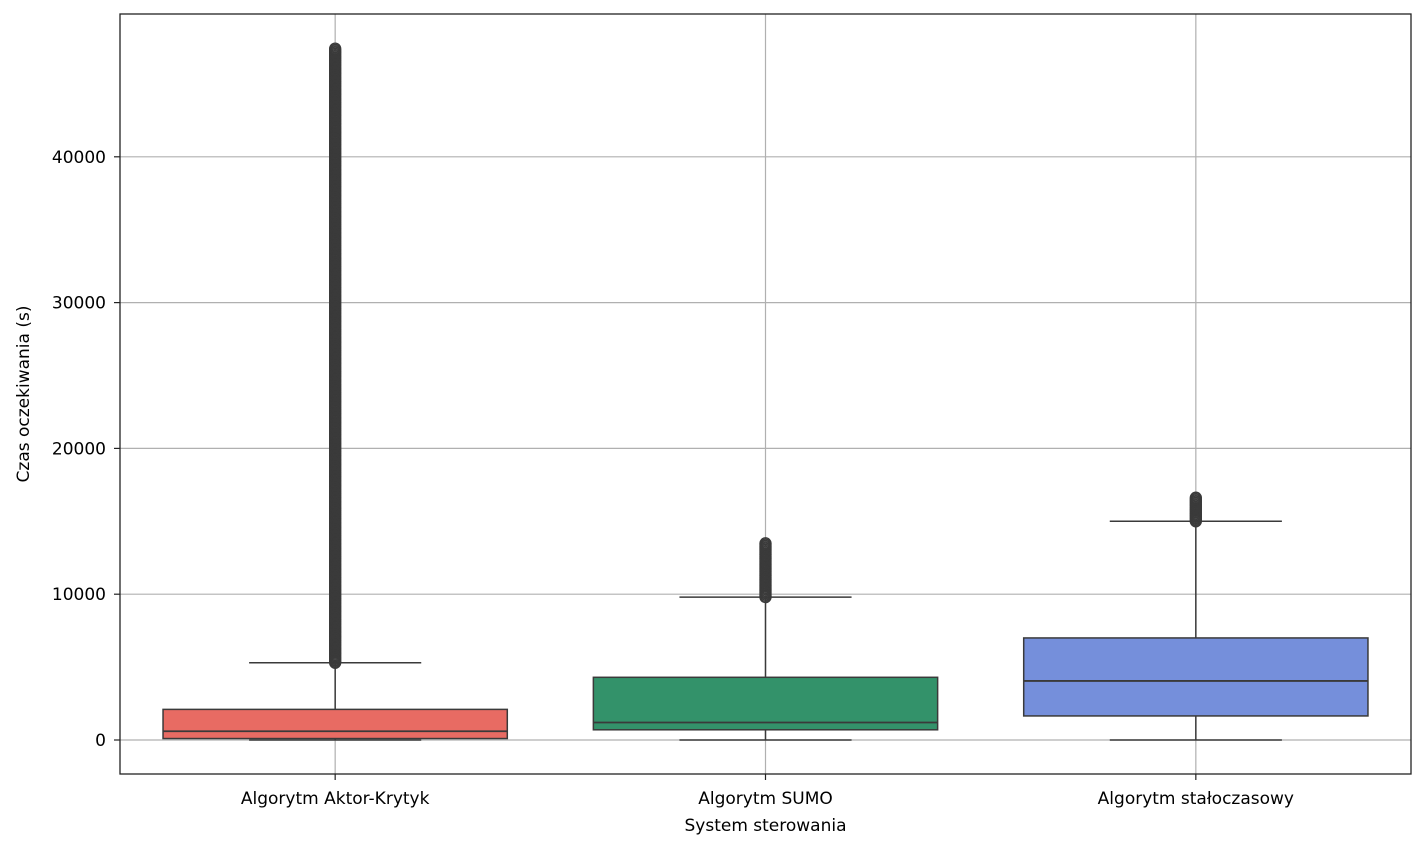  I want to click on y-axis-label: Czas oczekiwania (s), so click(24, 394).